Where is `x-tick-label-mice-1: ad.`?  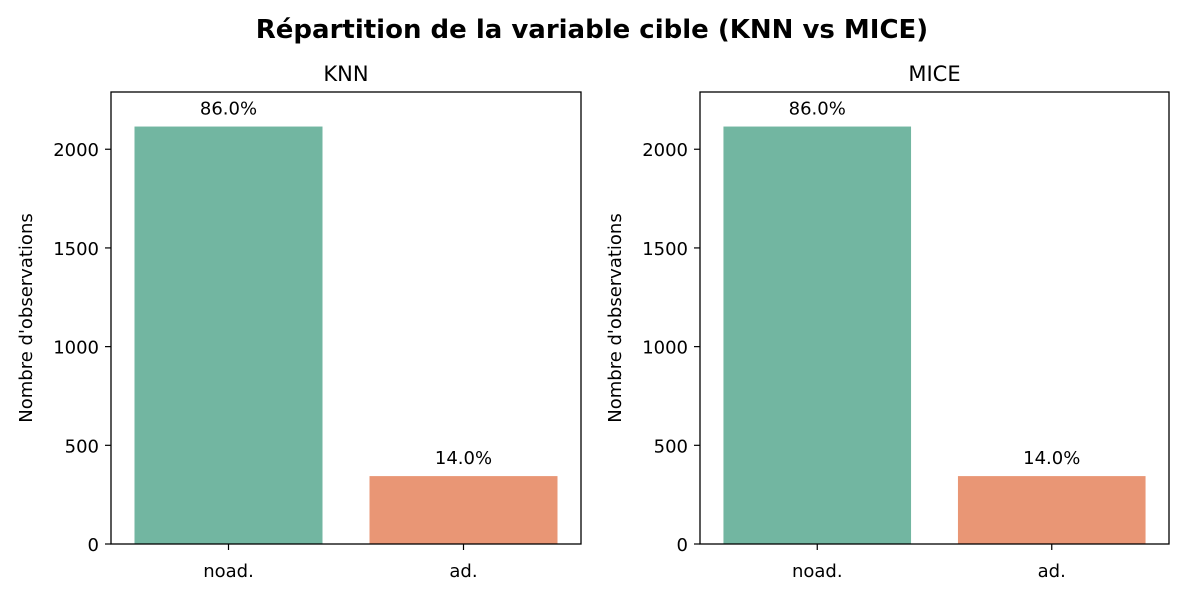
x-tick-label-mice-1: ad. is located at coordinates (1052, 571).